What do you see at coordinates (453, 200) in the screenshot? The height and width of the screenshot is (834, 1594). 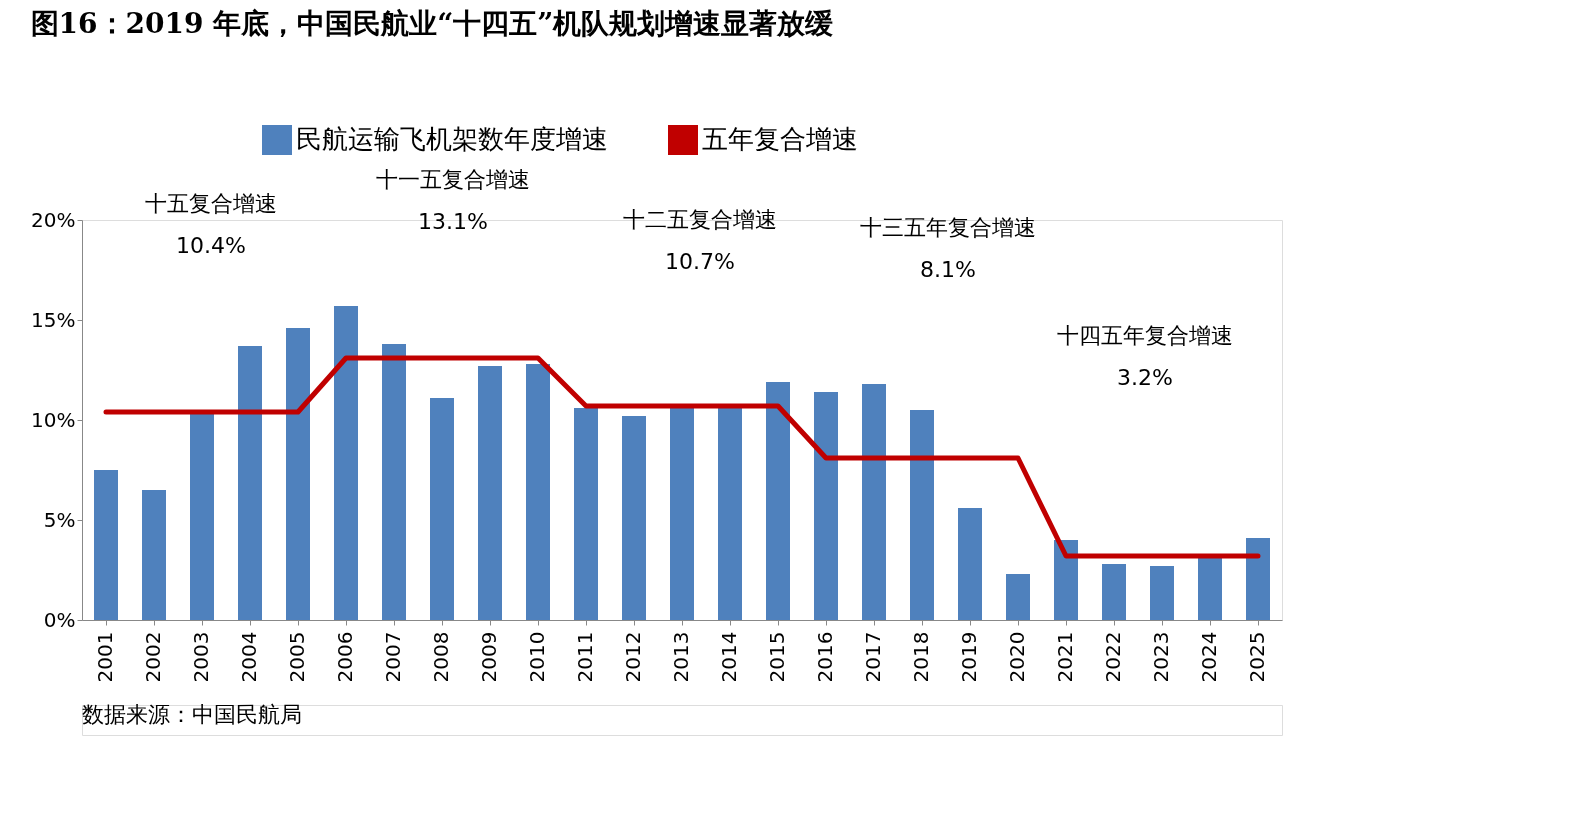 I see `annotation: 十一五复合增速 13.1%` at bounding box center [453, 200].